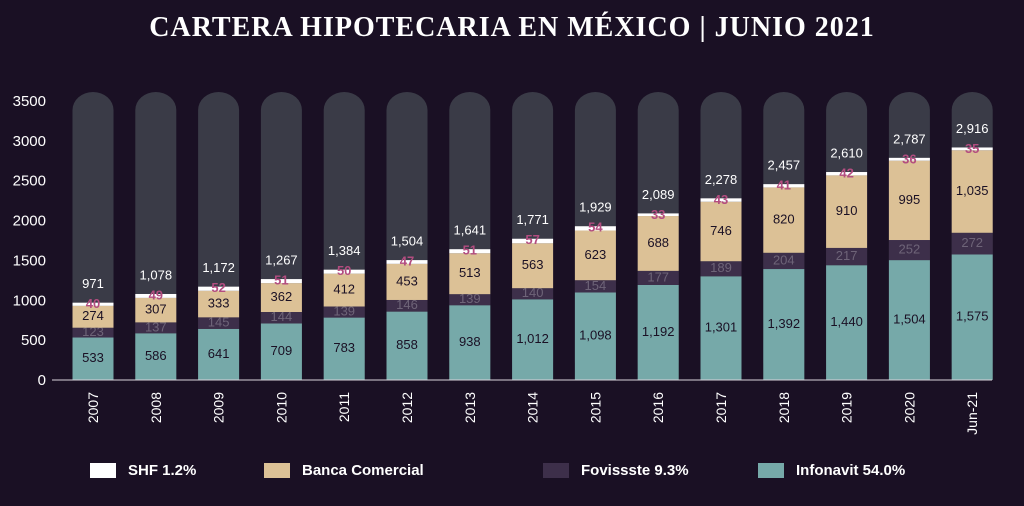  I want to click on data-label: 586, so click(156, 355).